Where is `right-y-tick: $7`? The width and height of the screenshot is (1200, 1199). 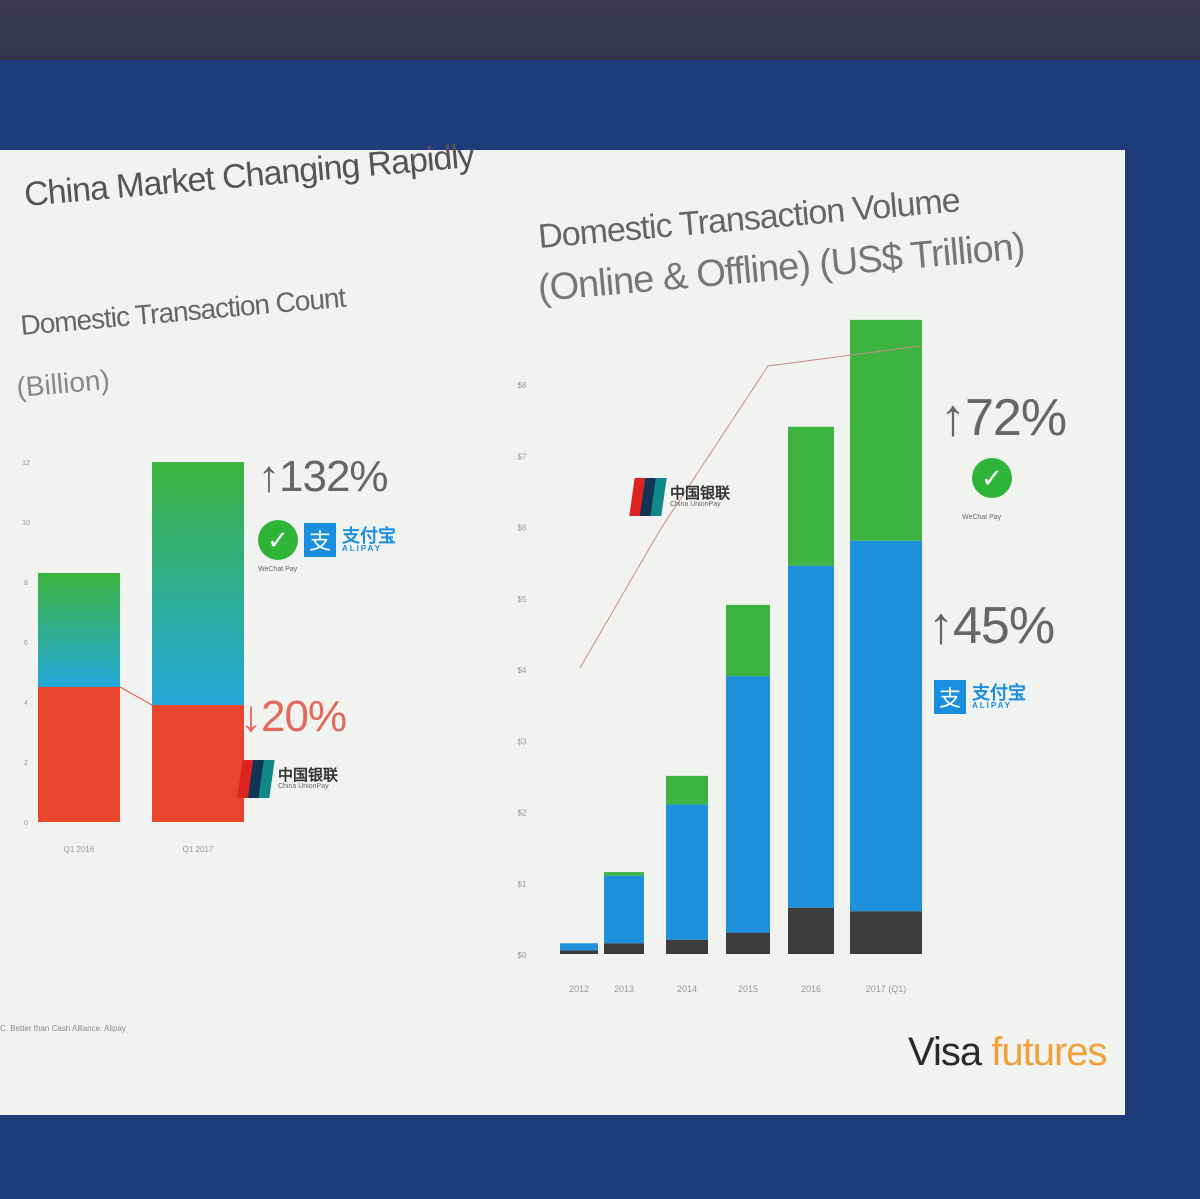 right-y-tick: $7 is located at coordinates (522, 456).